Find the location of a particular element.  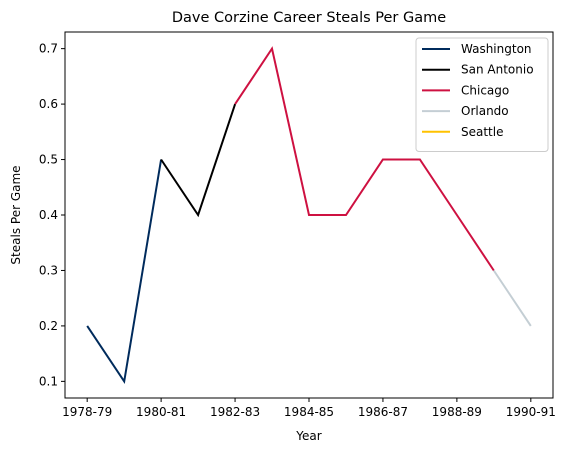

chart-title: Dave Corzine Career Steals Per Game is located at coordinates (309, 18).